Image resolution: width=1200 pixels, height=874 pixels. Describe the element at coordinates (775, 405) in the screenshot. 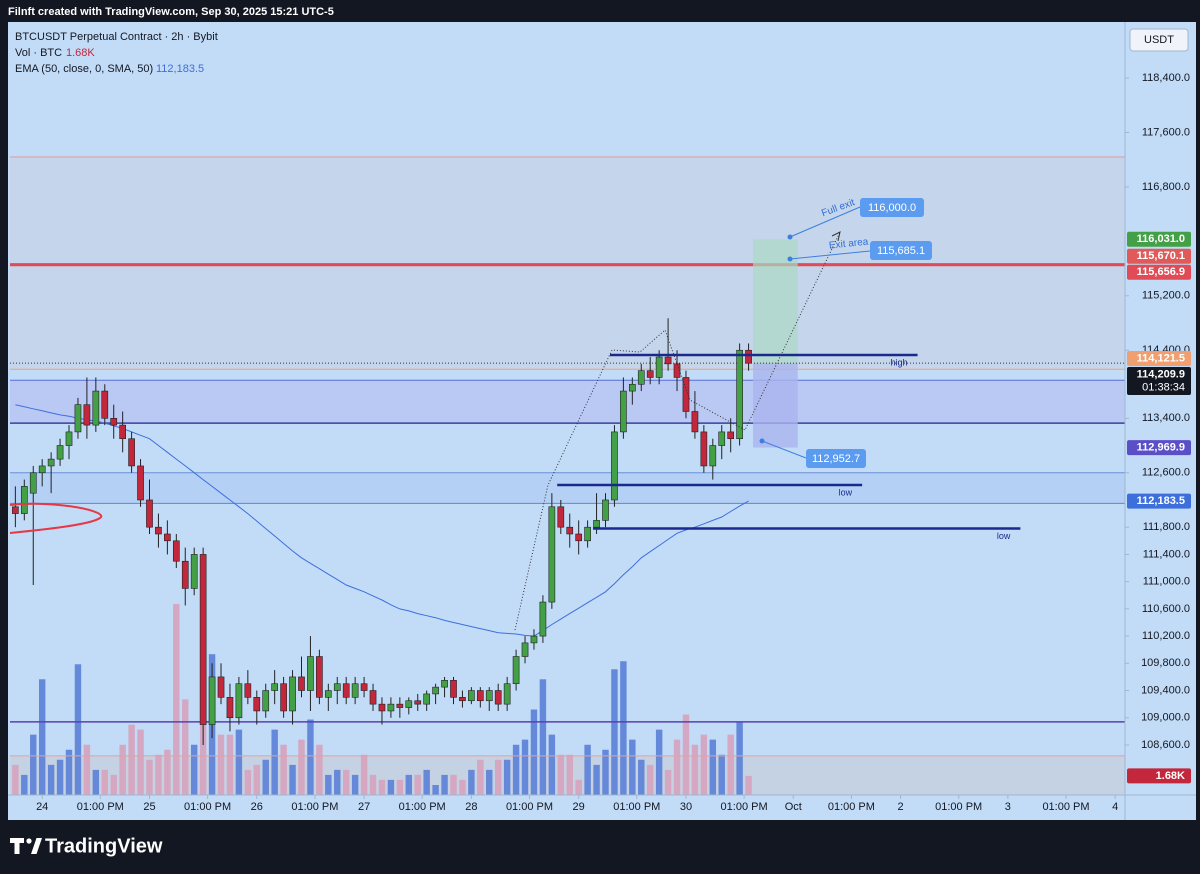

I see `position-stop` at that location.